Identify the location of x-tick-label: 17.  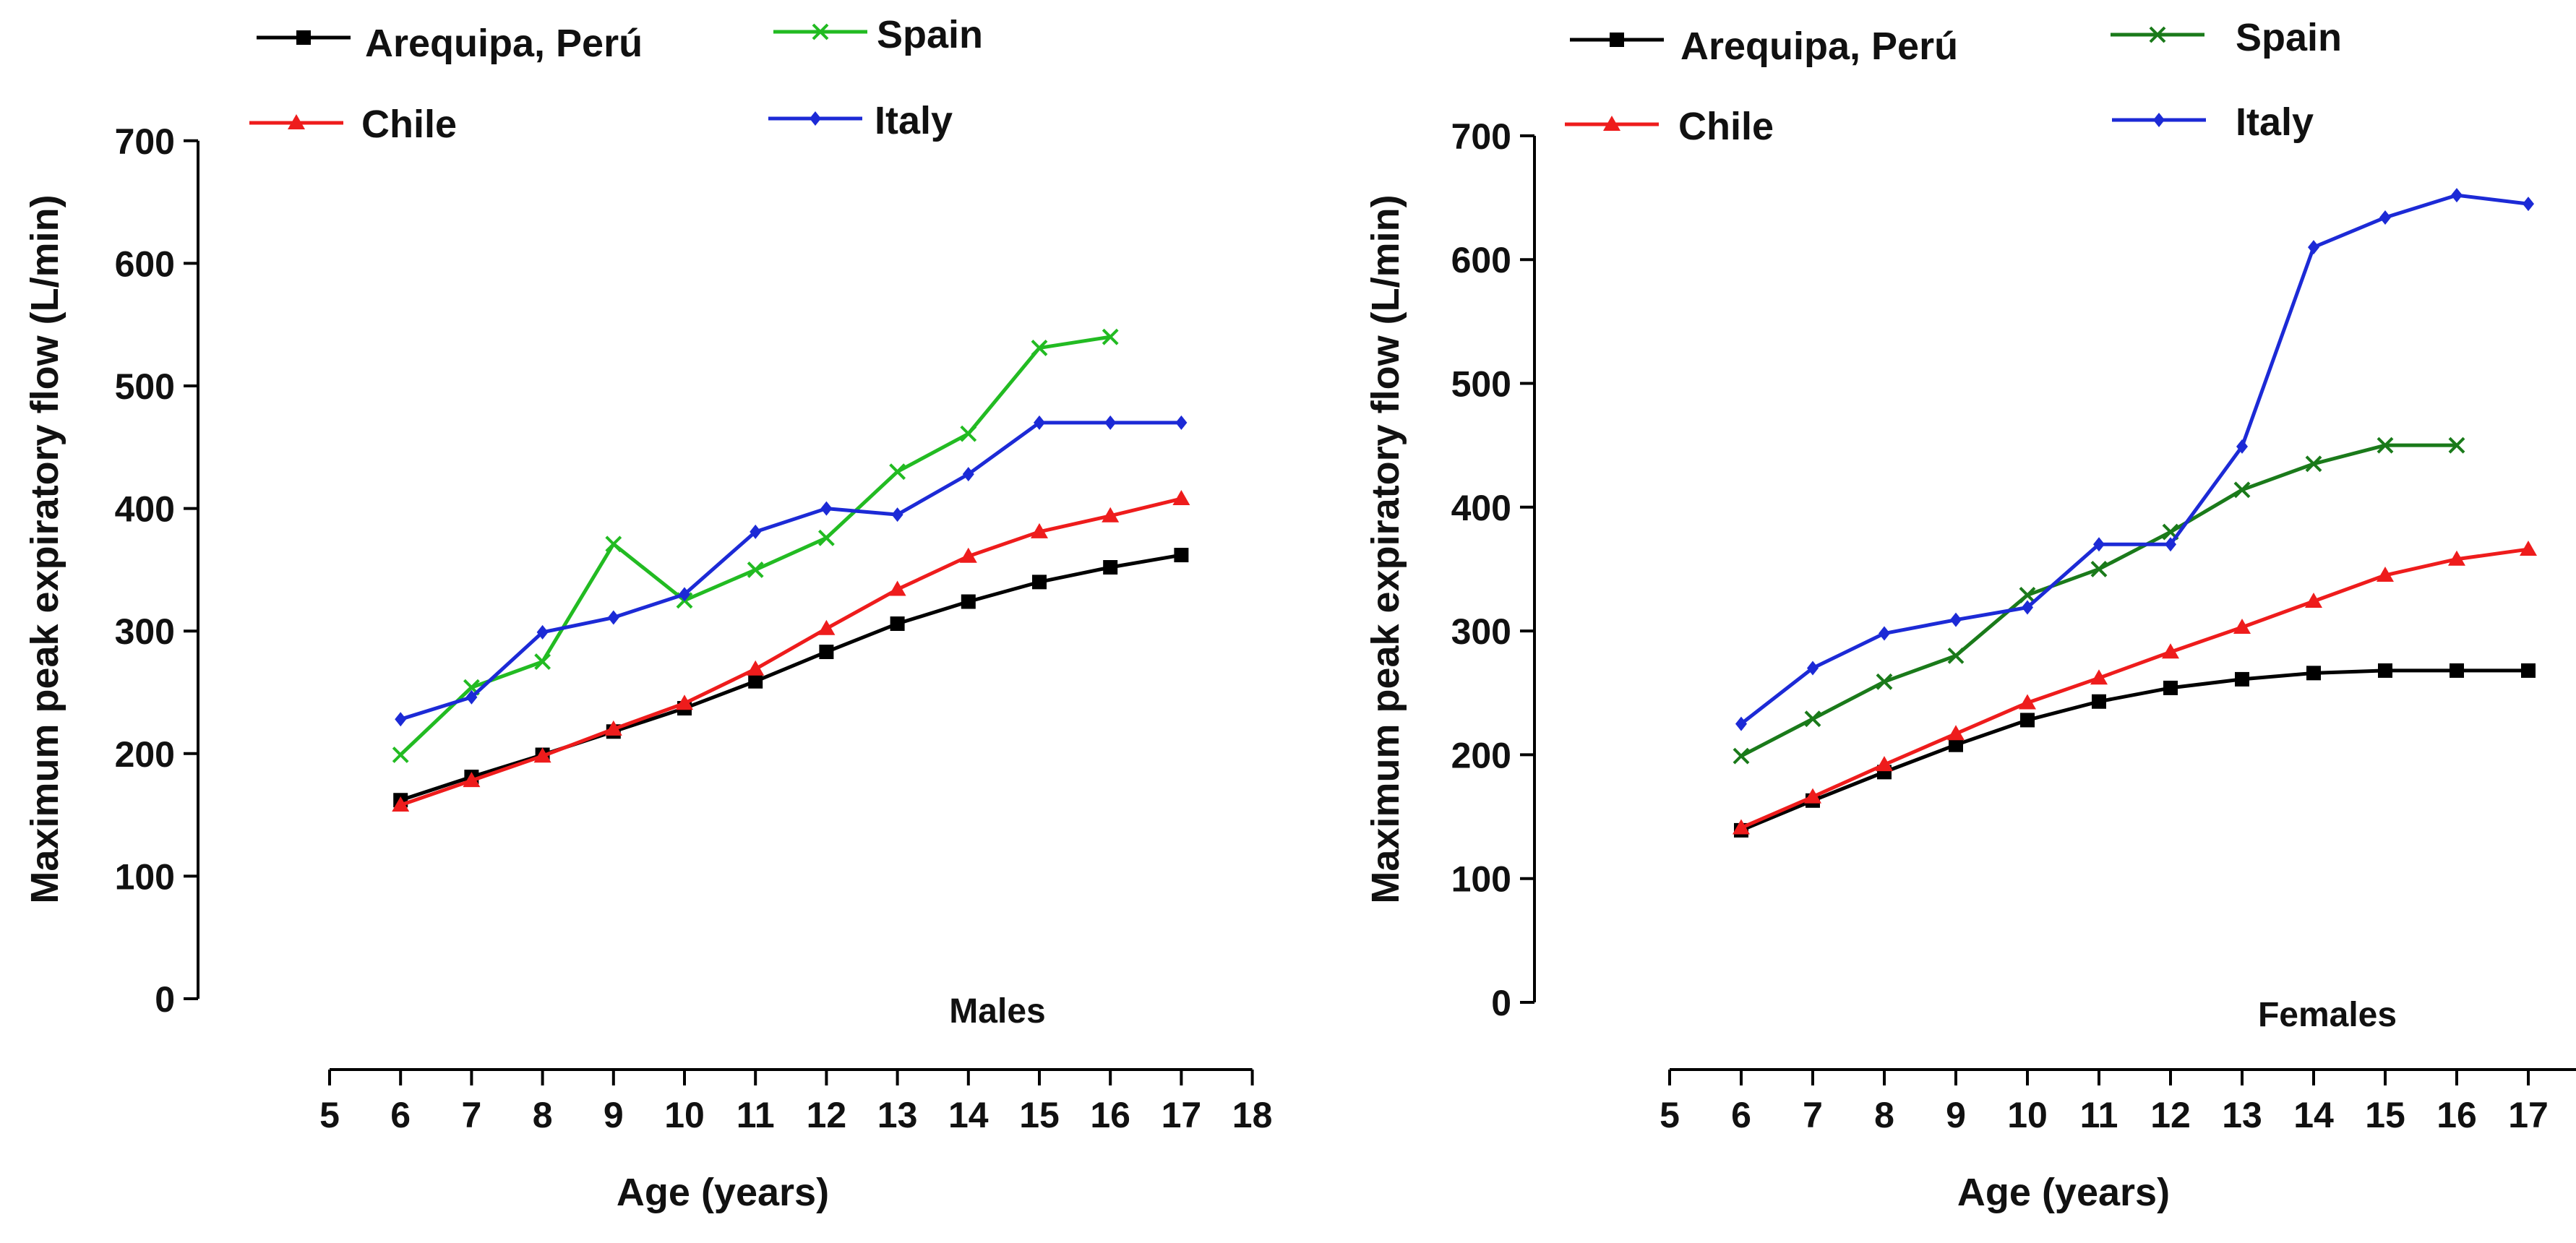
(1182, 1115).